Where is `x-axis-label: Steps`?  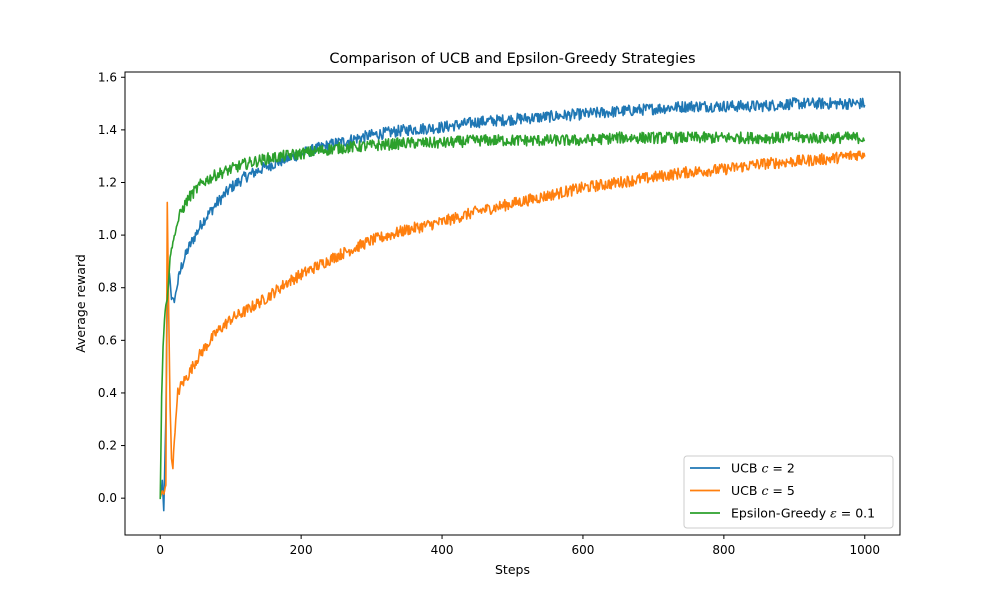
x-axis-label: Steps is located at coordinates (512, 569).